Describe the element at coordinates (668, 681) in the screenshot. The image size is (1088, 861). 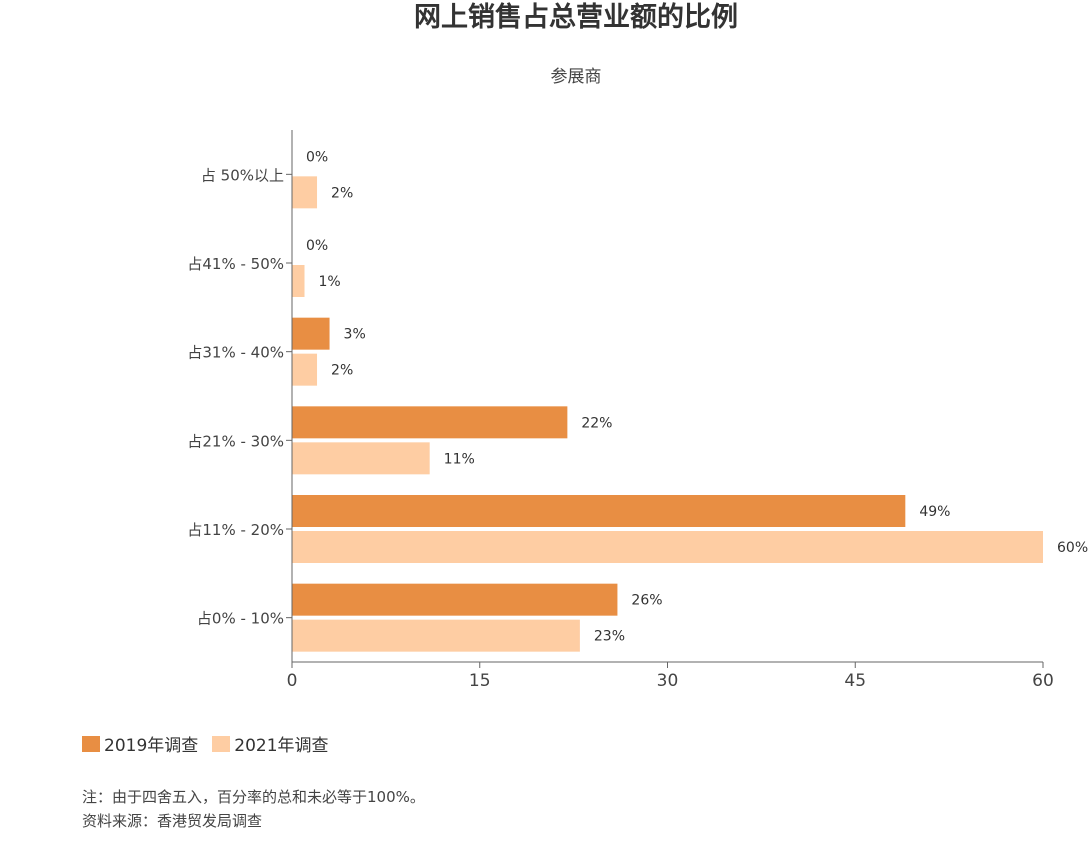
I see `x-tick-label: 30` at that location.